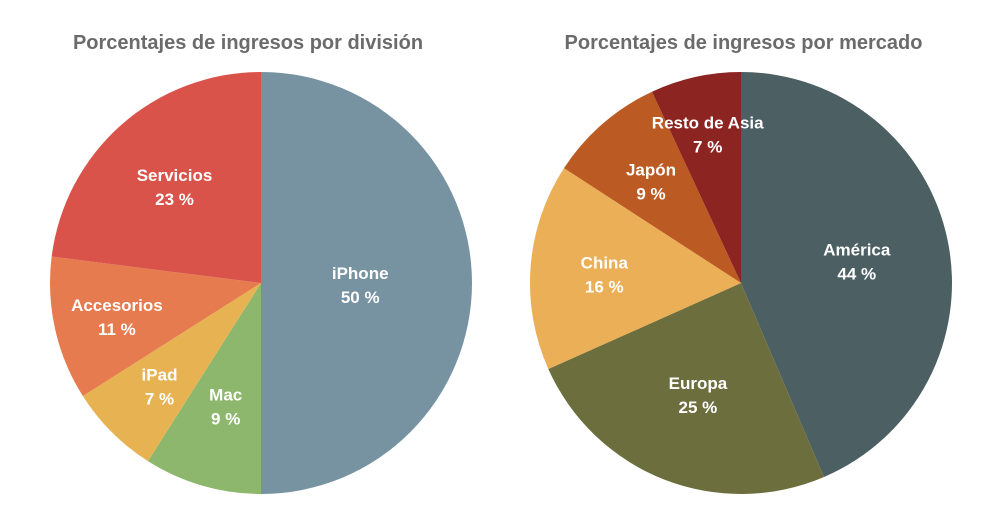 This screenshot has height=524, width=991. I want to click on slice-value-mac: 9 %, so click(225, 419).